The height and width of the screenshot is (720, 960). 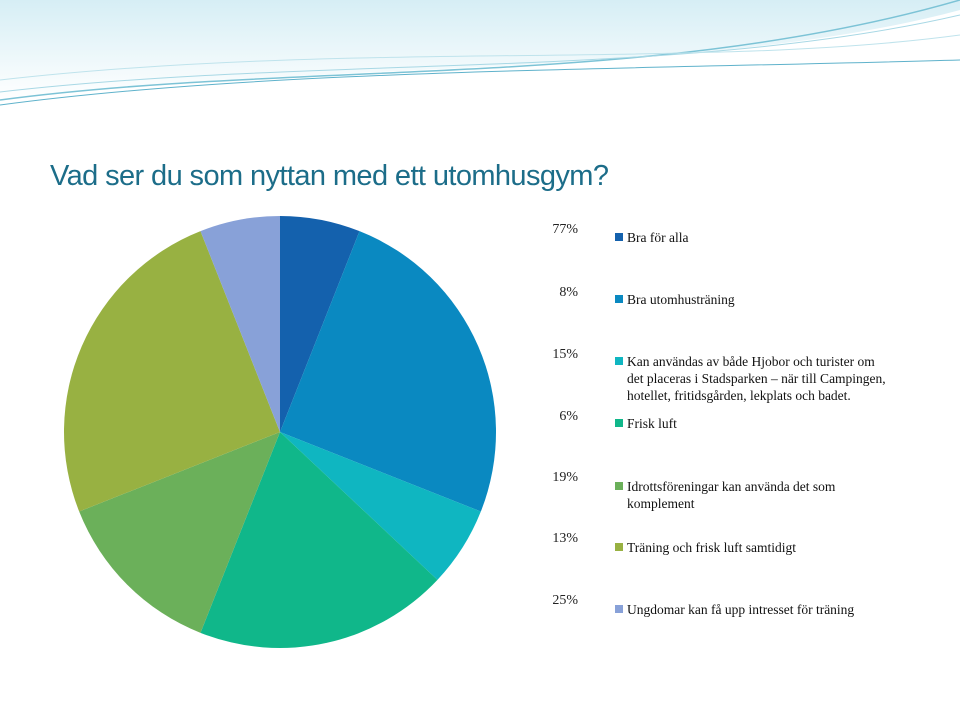 I want to click on legend-label: Träning och frisk luft samtidigt, so click(x=711, y=547).